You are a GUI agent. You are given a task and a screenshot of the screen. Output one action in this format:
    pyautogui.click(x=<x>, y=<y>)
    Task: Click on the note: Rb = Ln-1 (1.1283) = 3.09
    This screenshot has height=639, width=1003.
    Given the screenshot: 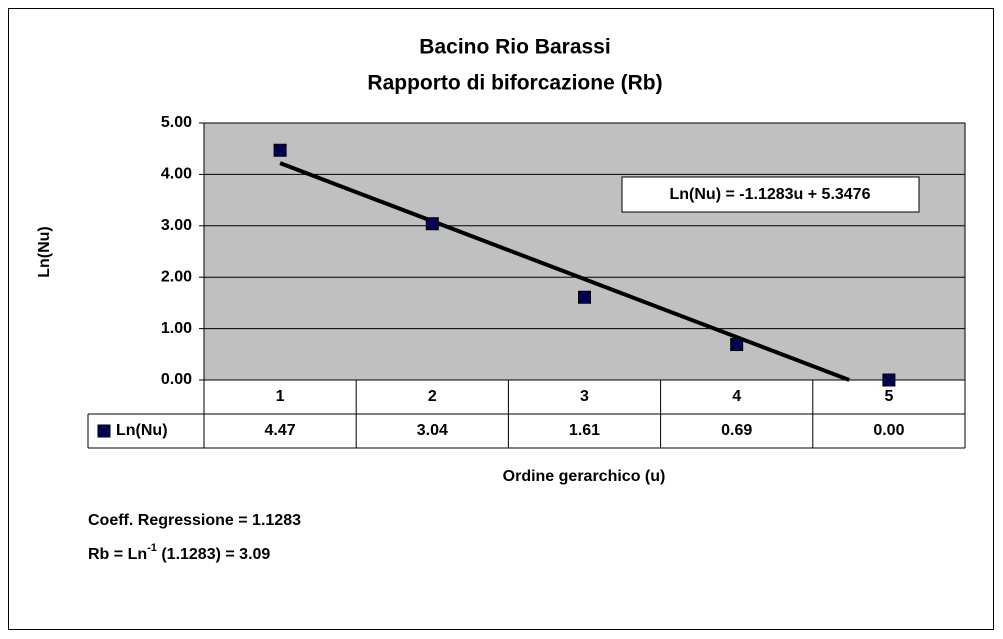 What is the action you would take?
    pyautogui.click(x=179, y=552)
    